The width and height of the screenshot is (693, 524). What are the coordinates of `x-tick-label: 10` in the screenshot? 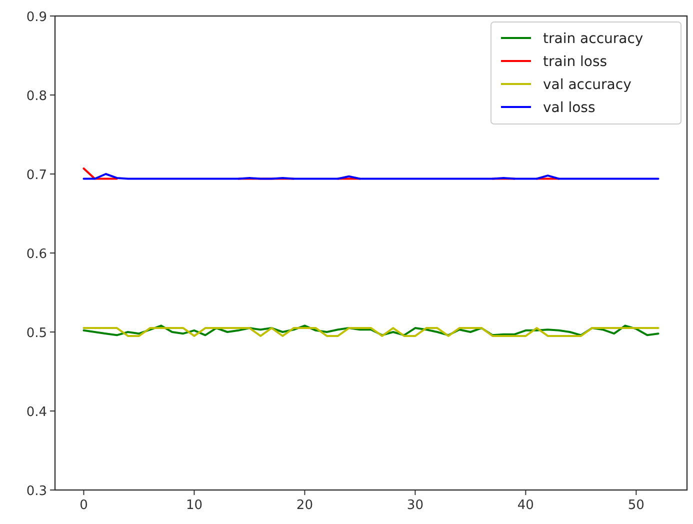 It's located at (194, 505).